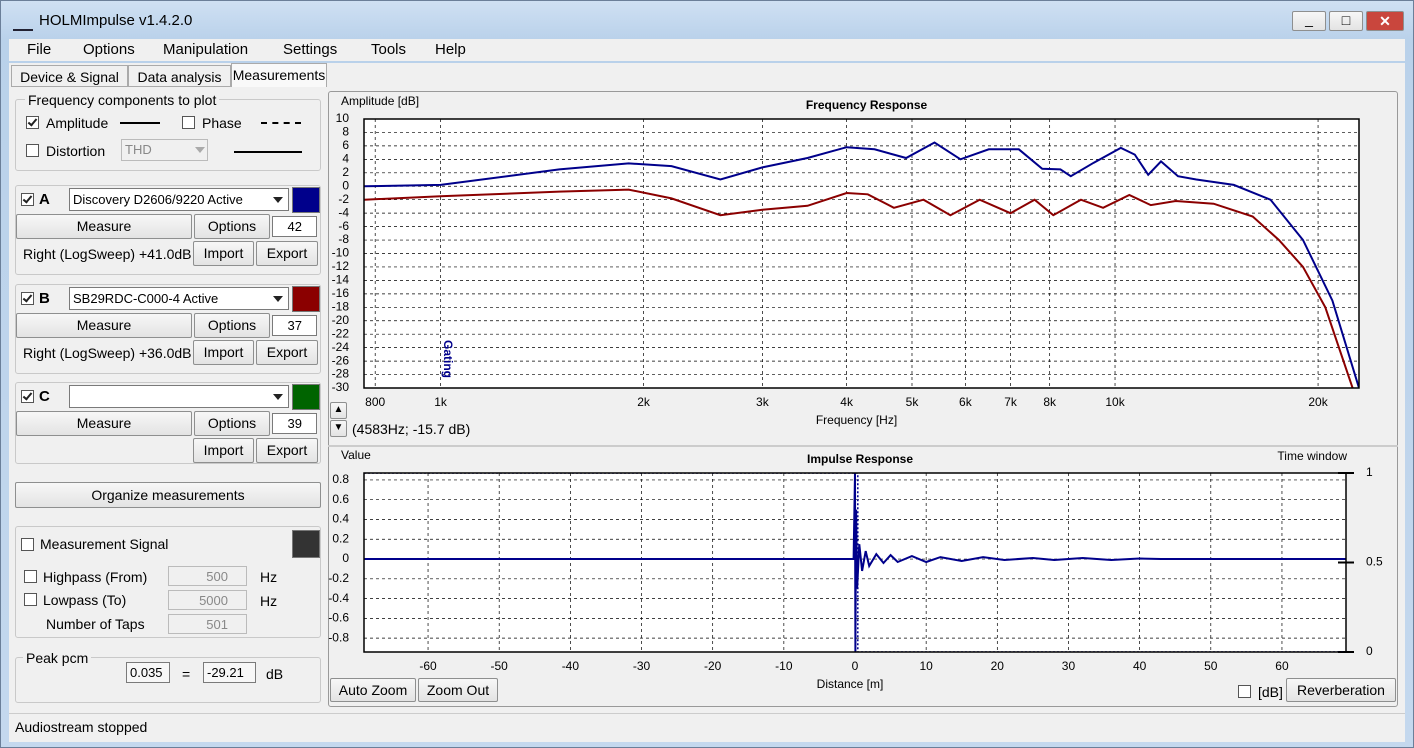 Image resolution: width=1414 pixels, height=748 pixels. I want to click on channel-name: Discovery D2606/9220 Active, so click(179, 199).